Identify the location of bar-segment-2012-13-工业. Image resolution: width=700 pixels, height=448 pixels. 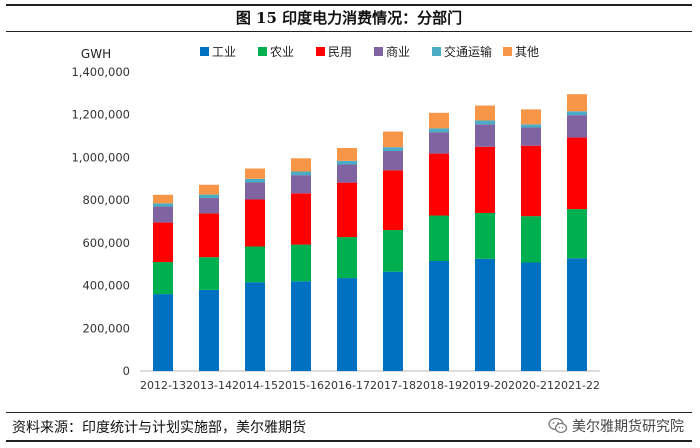
(163, 332).